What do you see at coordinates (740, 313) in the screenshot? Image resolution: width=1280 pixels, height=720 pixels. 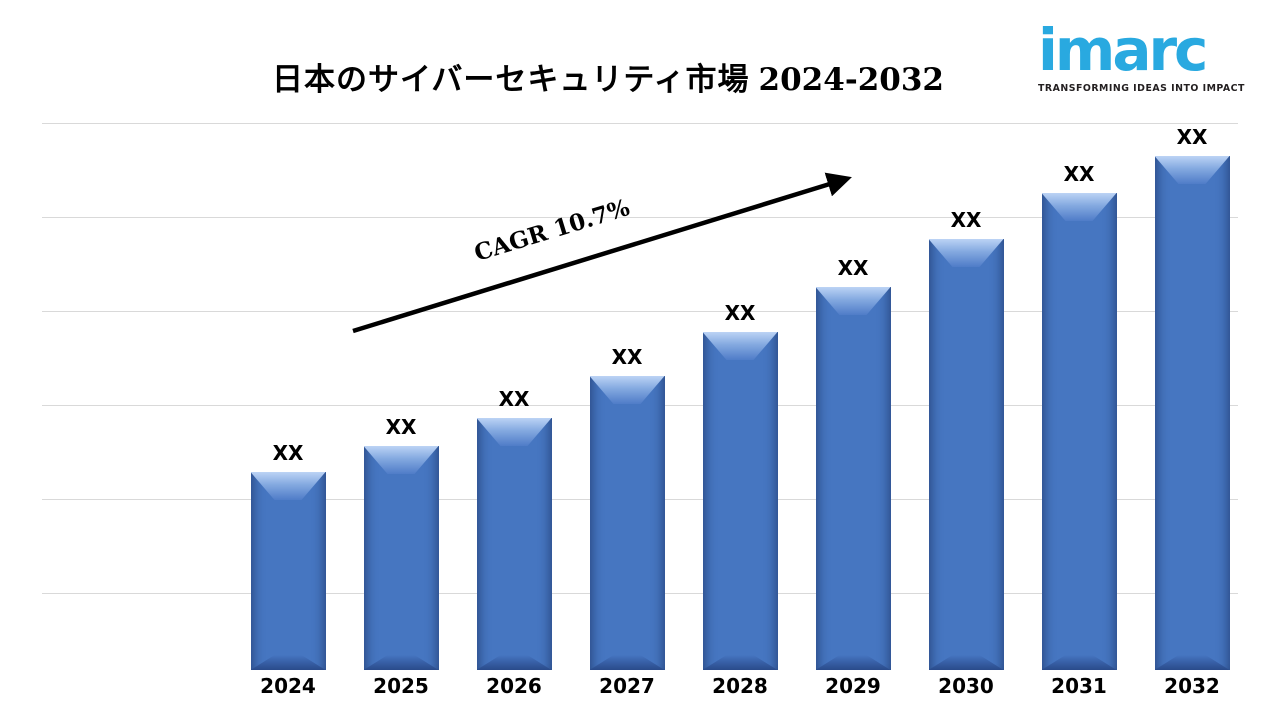 I see `bar-value-label-2028: XX` at bounding box center [740, 313].